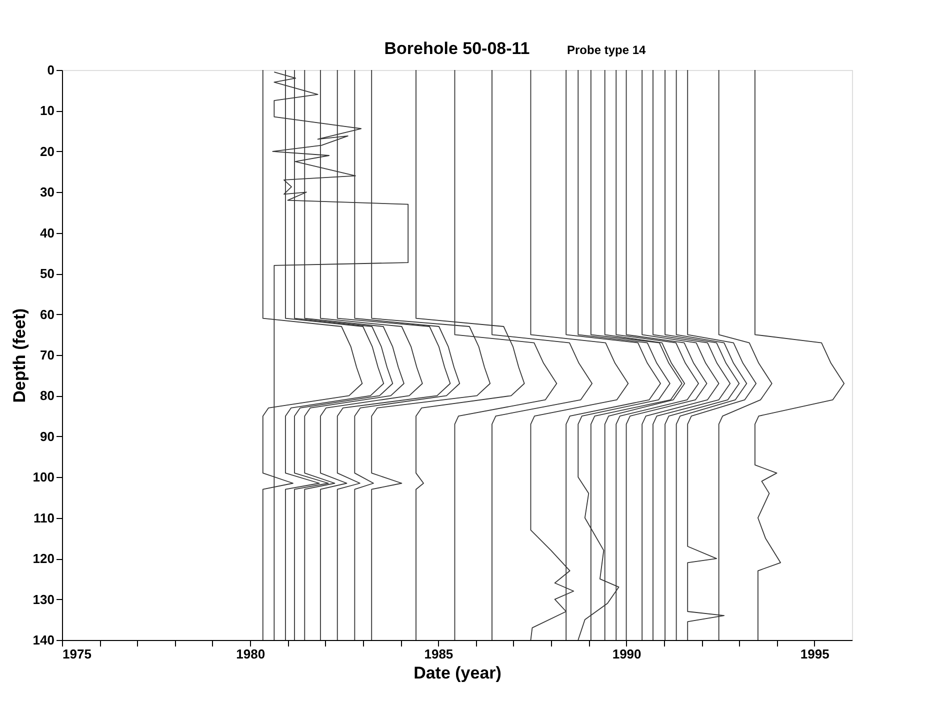 Image resolution: width=943 pixels, height=719 pixels. I want to click on y-tick-label: 90, so click(47, 436).